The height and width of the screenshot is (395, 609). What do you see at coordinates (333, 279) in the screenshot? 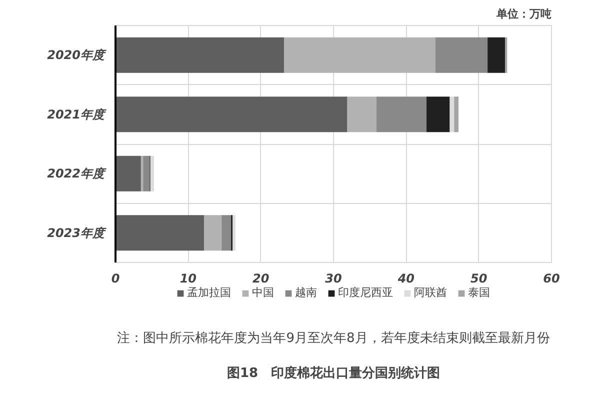
I see `x-tick-label: 30` at bounding box center [333, 279].